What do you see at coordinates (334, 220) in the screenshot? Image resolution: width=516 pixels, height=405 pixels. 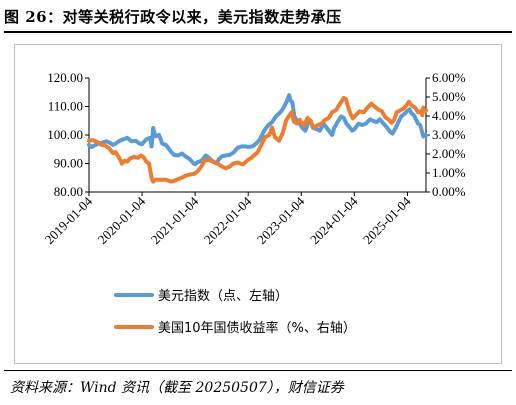 I see `x-tick-label: 2024-01-04` at bounding box center [334, 220].